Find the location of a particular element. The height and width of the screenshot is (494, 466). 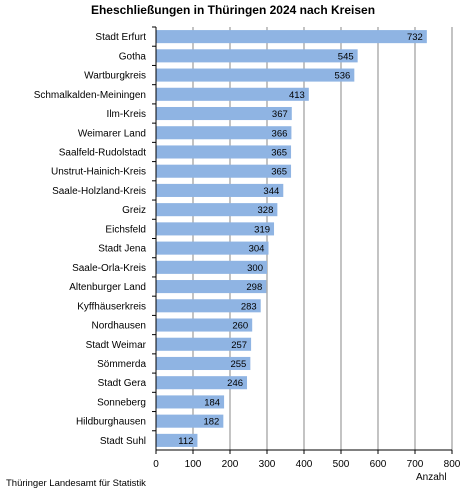

category-label: Ilm-Kreis is located at coordinates (126, 114).